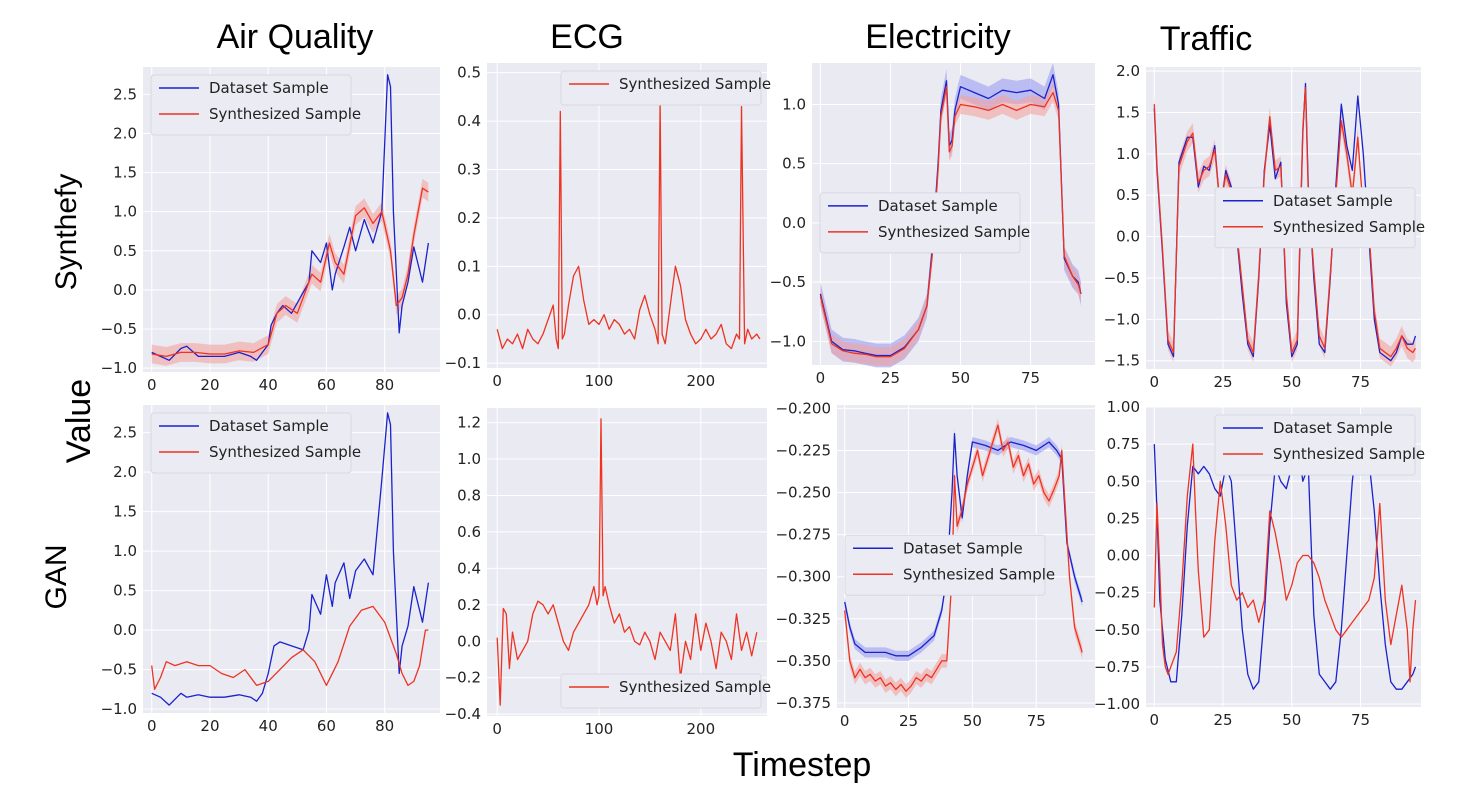 This screenshot has width=1470, height=800. I want to click on y-tick-label: −0.275, so click(803, 535).